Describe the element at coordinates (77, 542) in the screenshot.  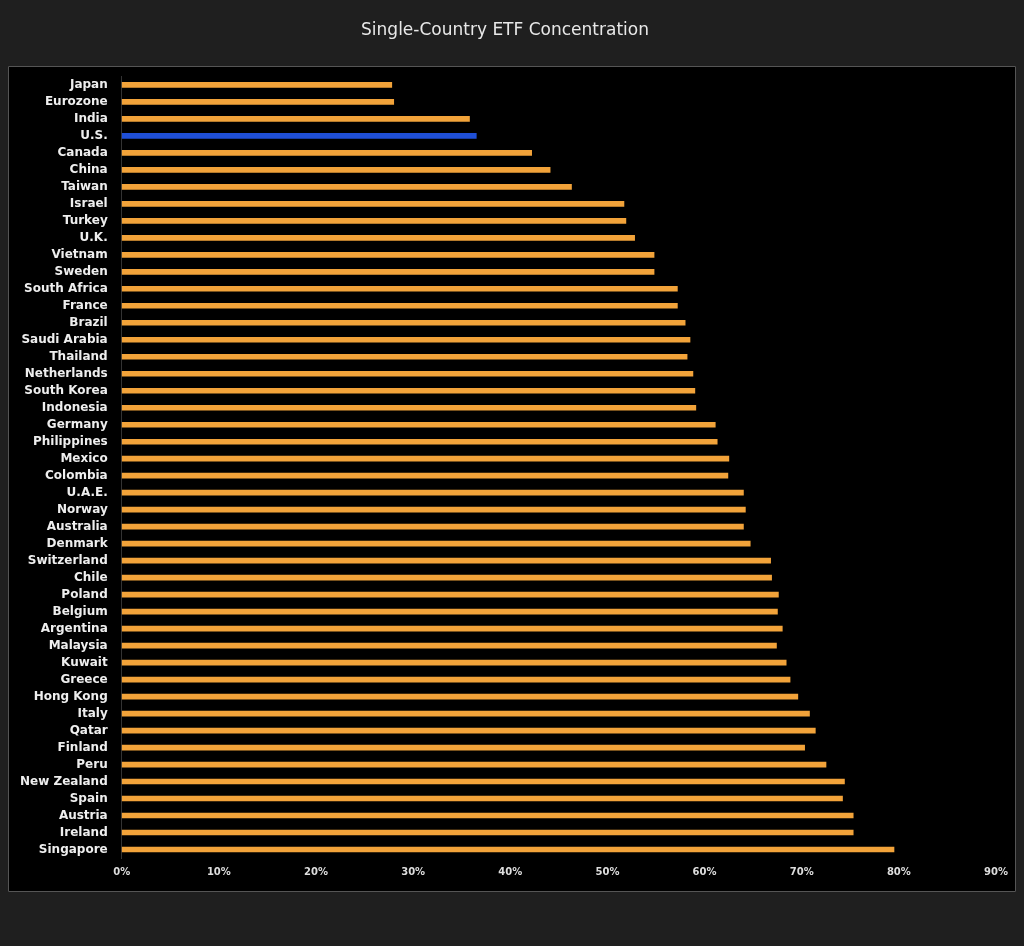
I see `y-tick-label: Denmark` at that location.